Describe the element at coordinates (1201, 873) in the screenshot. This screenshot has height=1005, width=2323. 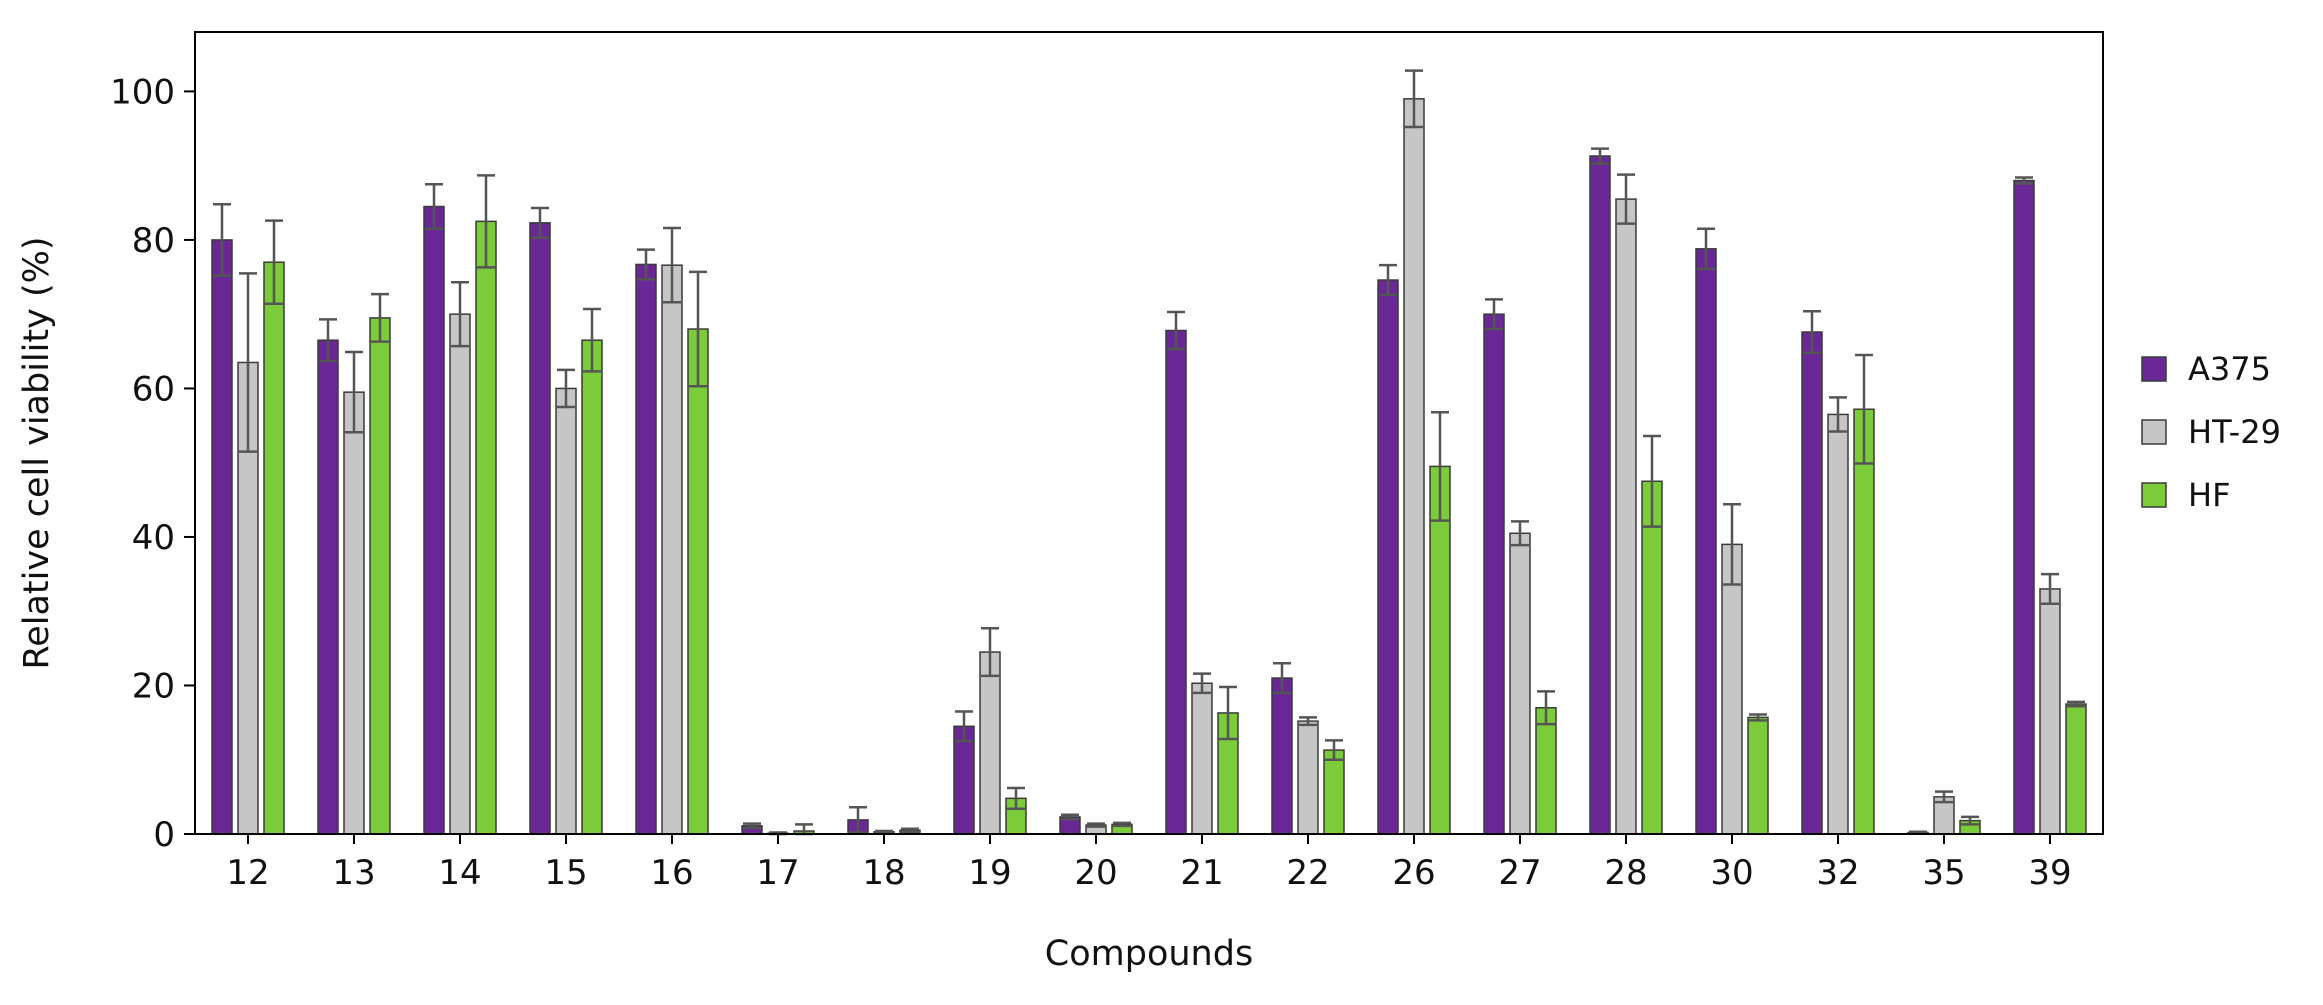
I see `x-tick-label: 21` at that location.